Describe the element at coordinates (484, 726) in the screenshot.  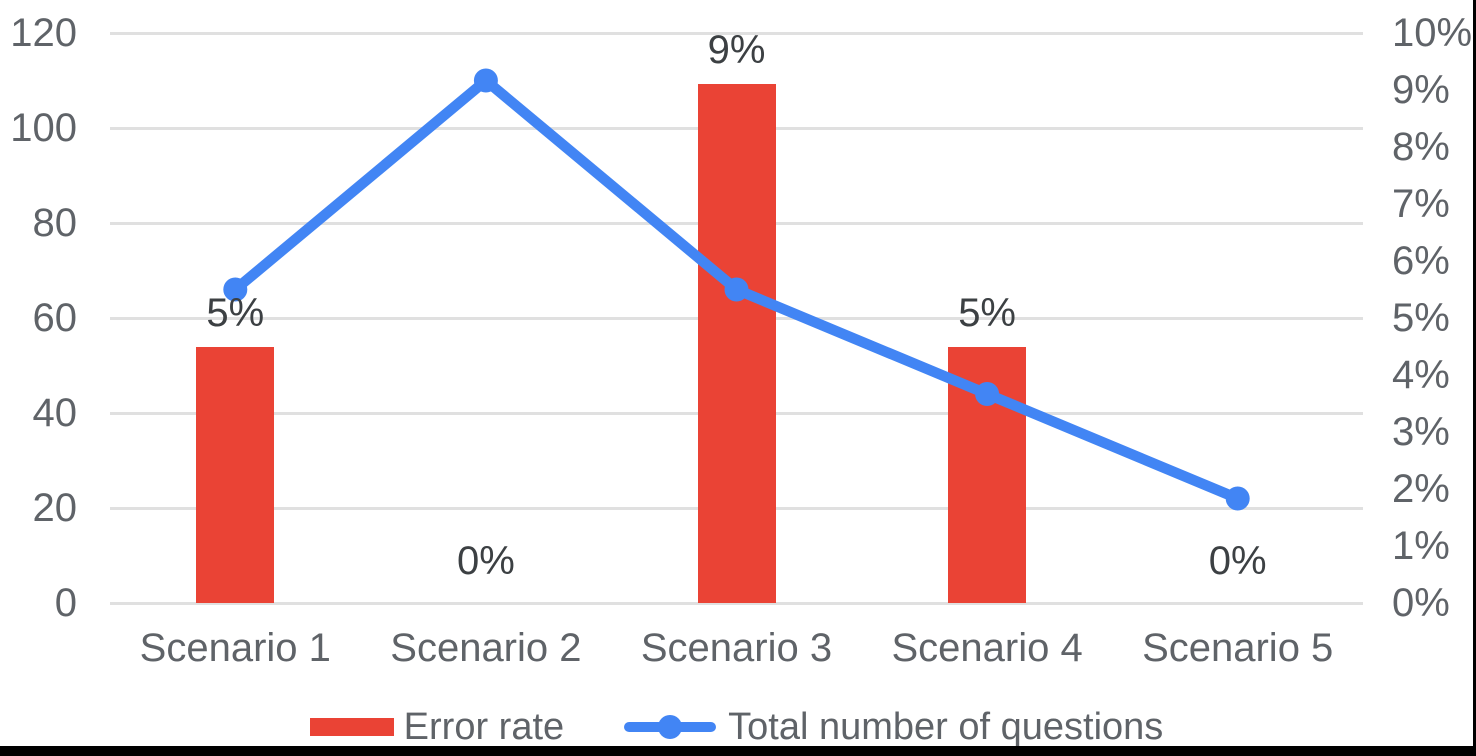
I see `legend-label-error-rate: Error rate` at that location.